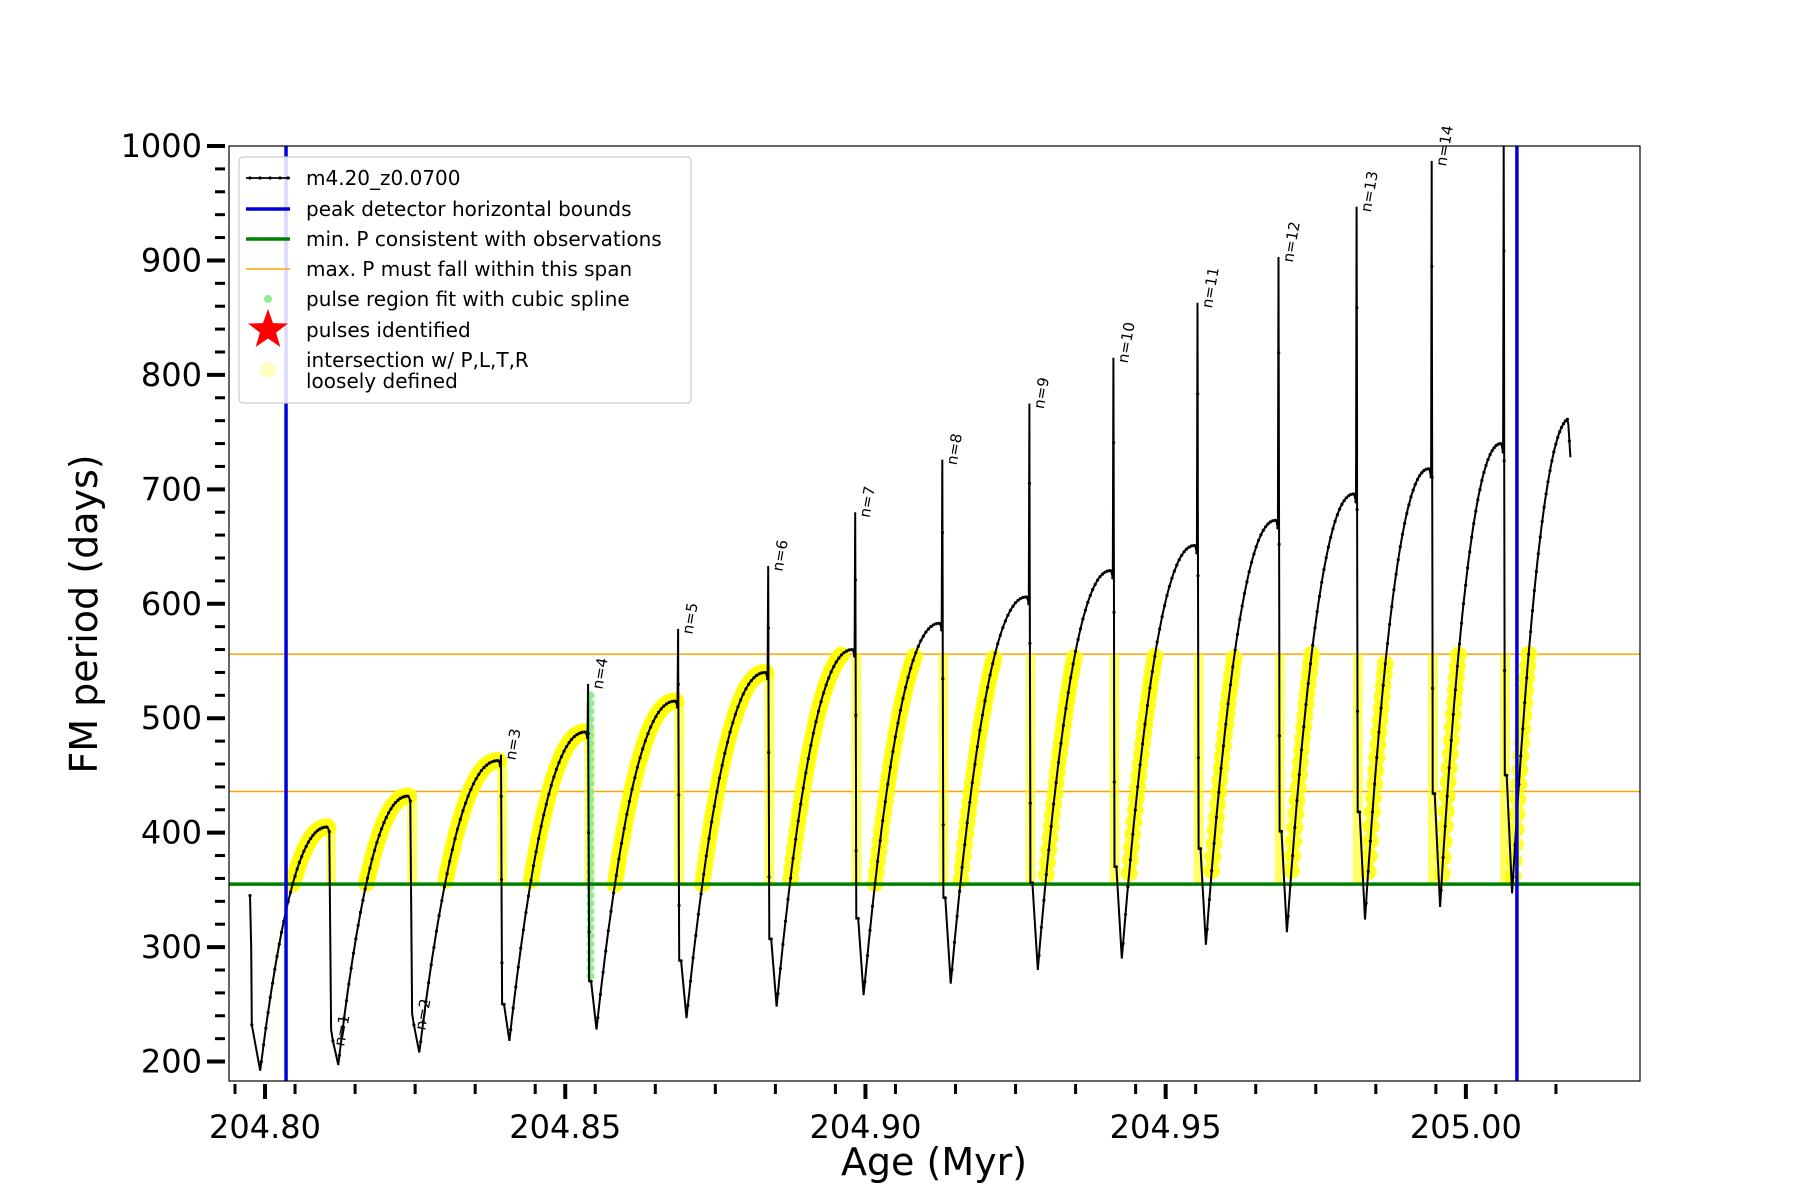 This screenshot has height=1204, width=1800. What do you see at coordinates (469, 209) in the screenshot?
I see `legend-label: peak detector horizontal bounds` at bounding box center [469, 209].